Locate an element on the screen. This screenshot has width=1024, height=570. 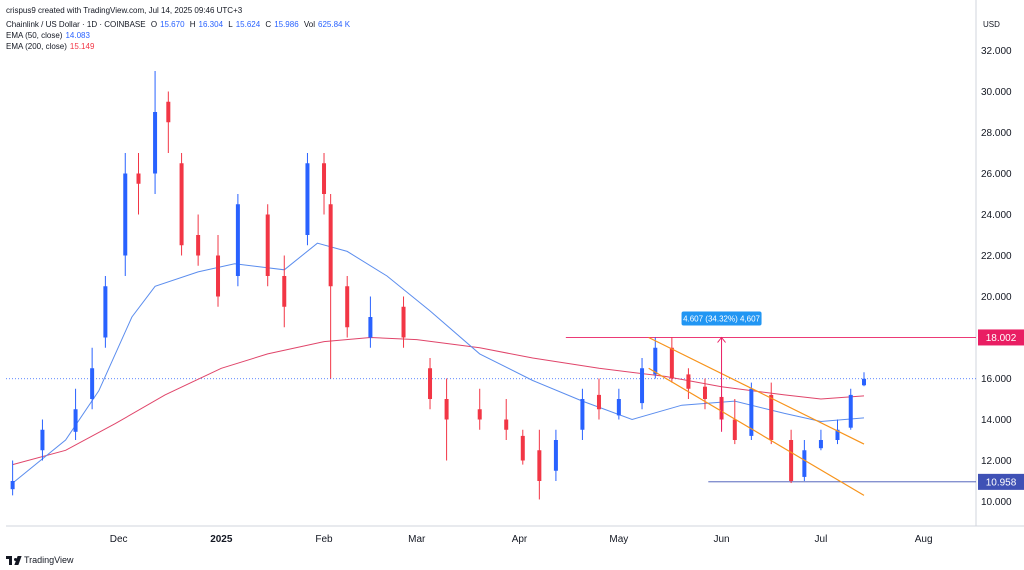
x-tick-label: Feb is located at coordinates (324, 539).